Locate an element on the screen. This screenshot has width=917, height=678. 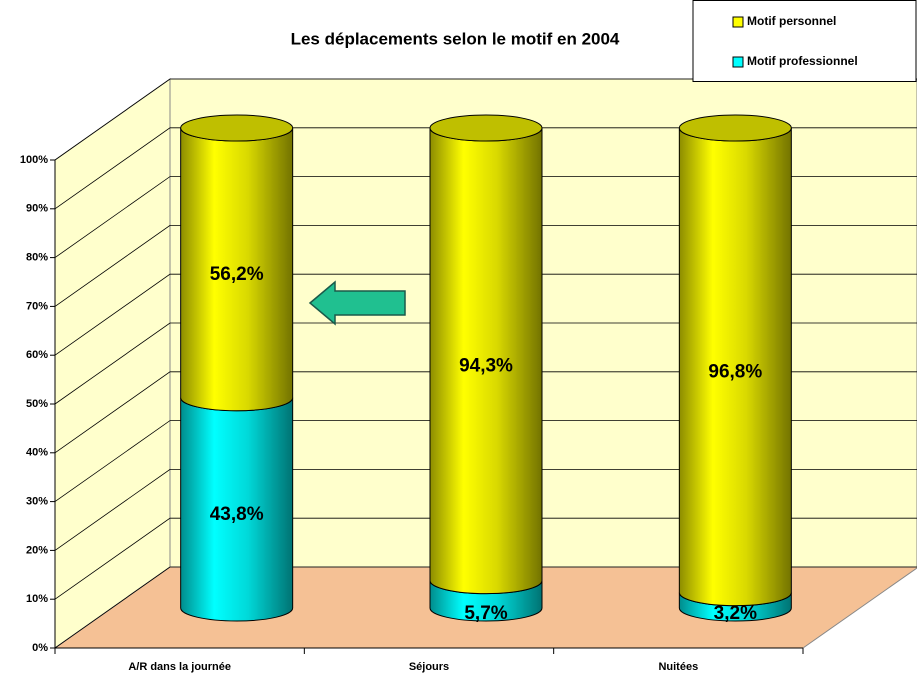
y-tick-label: 10% is located at coordinates (37, 599).